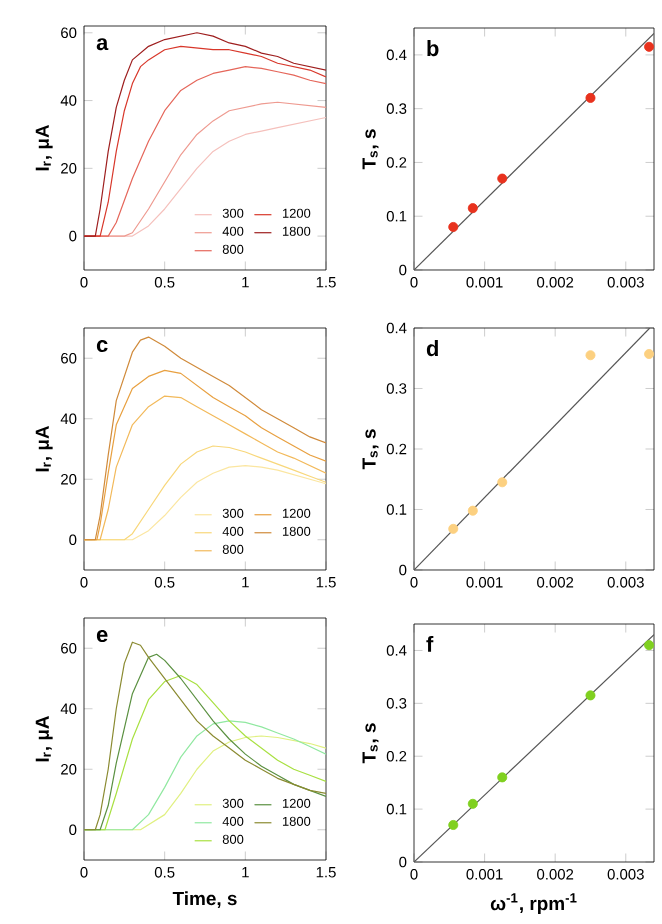 The height and width of the screenshot is (924, 662). I want to click on x-axis-title: Time, s, so click(204, 899).